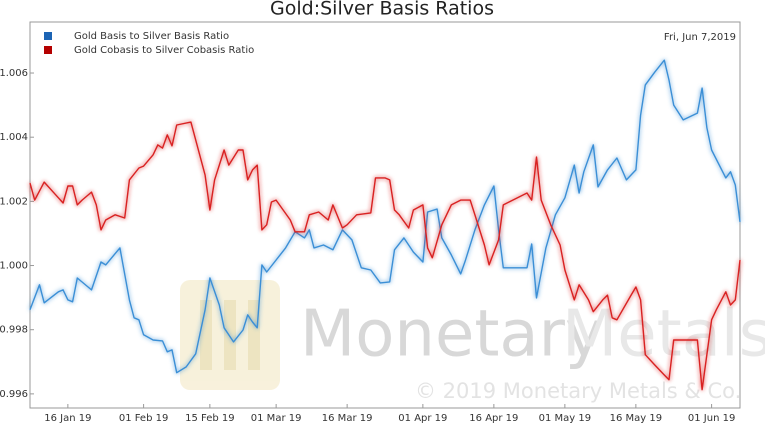  What do you see at coordinates (382, 10) in the screenshot?
I see `chart-title: Gold:Silver Basis Ratios` at bounding box center [382, 10].